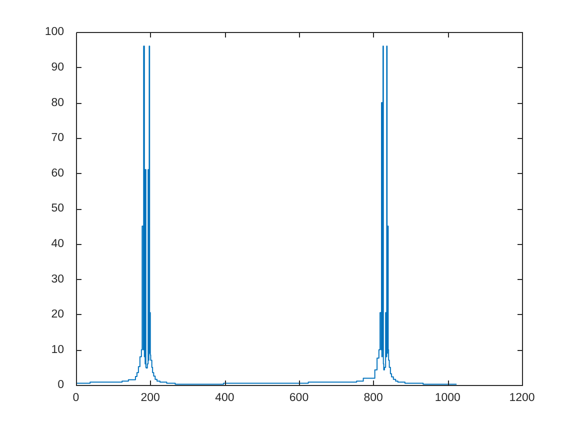  What do you see at coordinates (57, 244) in the screenshot?
I see `y-tick-label: 40` at bounding box center [57, 244].